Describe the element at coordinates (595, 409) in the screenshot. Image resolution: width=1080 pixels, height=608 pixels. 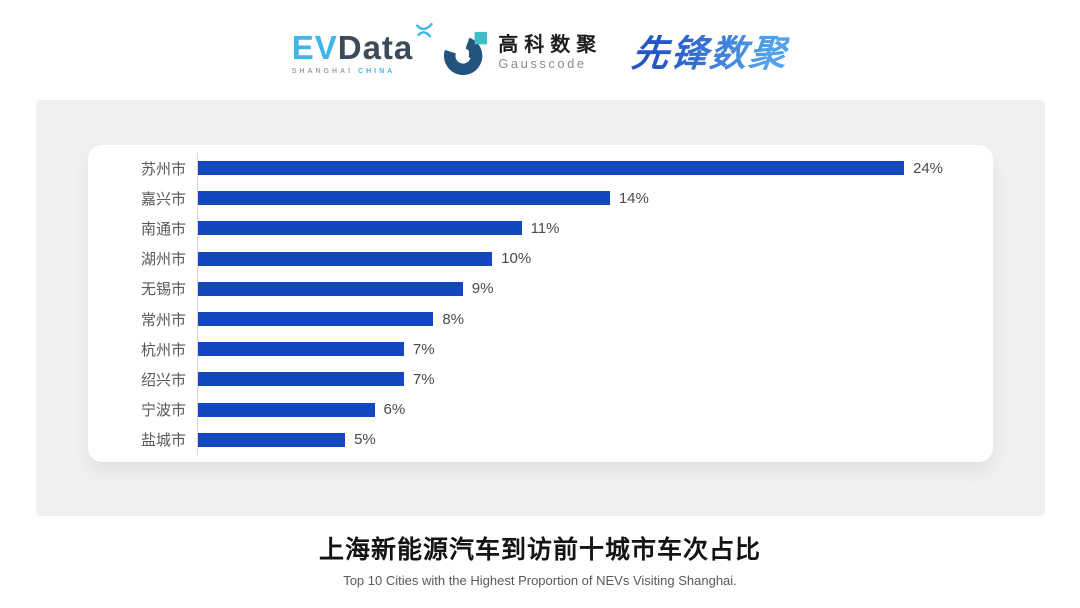
I see `bar-track: 6%` at that location.